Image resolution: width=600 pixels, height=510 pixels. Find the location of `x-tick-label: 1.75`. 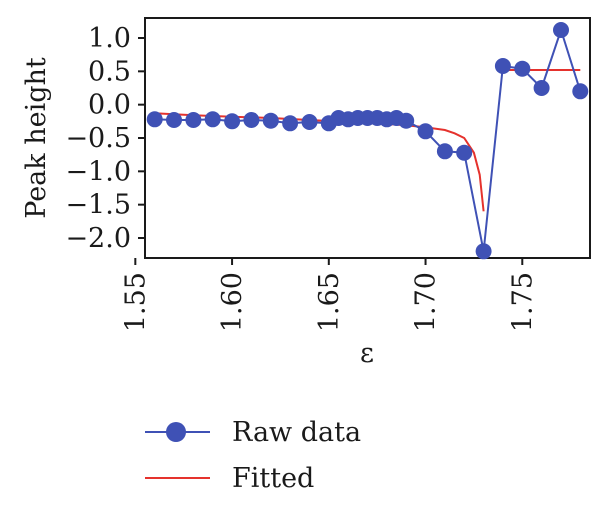

x-tick-label: 1.75 is located at coordinates (522, 302).